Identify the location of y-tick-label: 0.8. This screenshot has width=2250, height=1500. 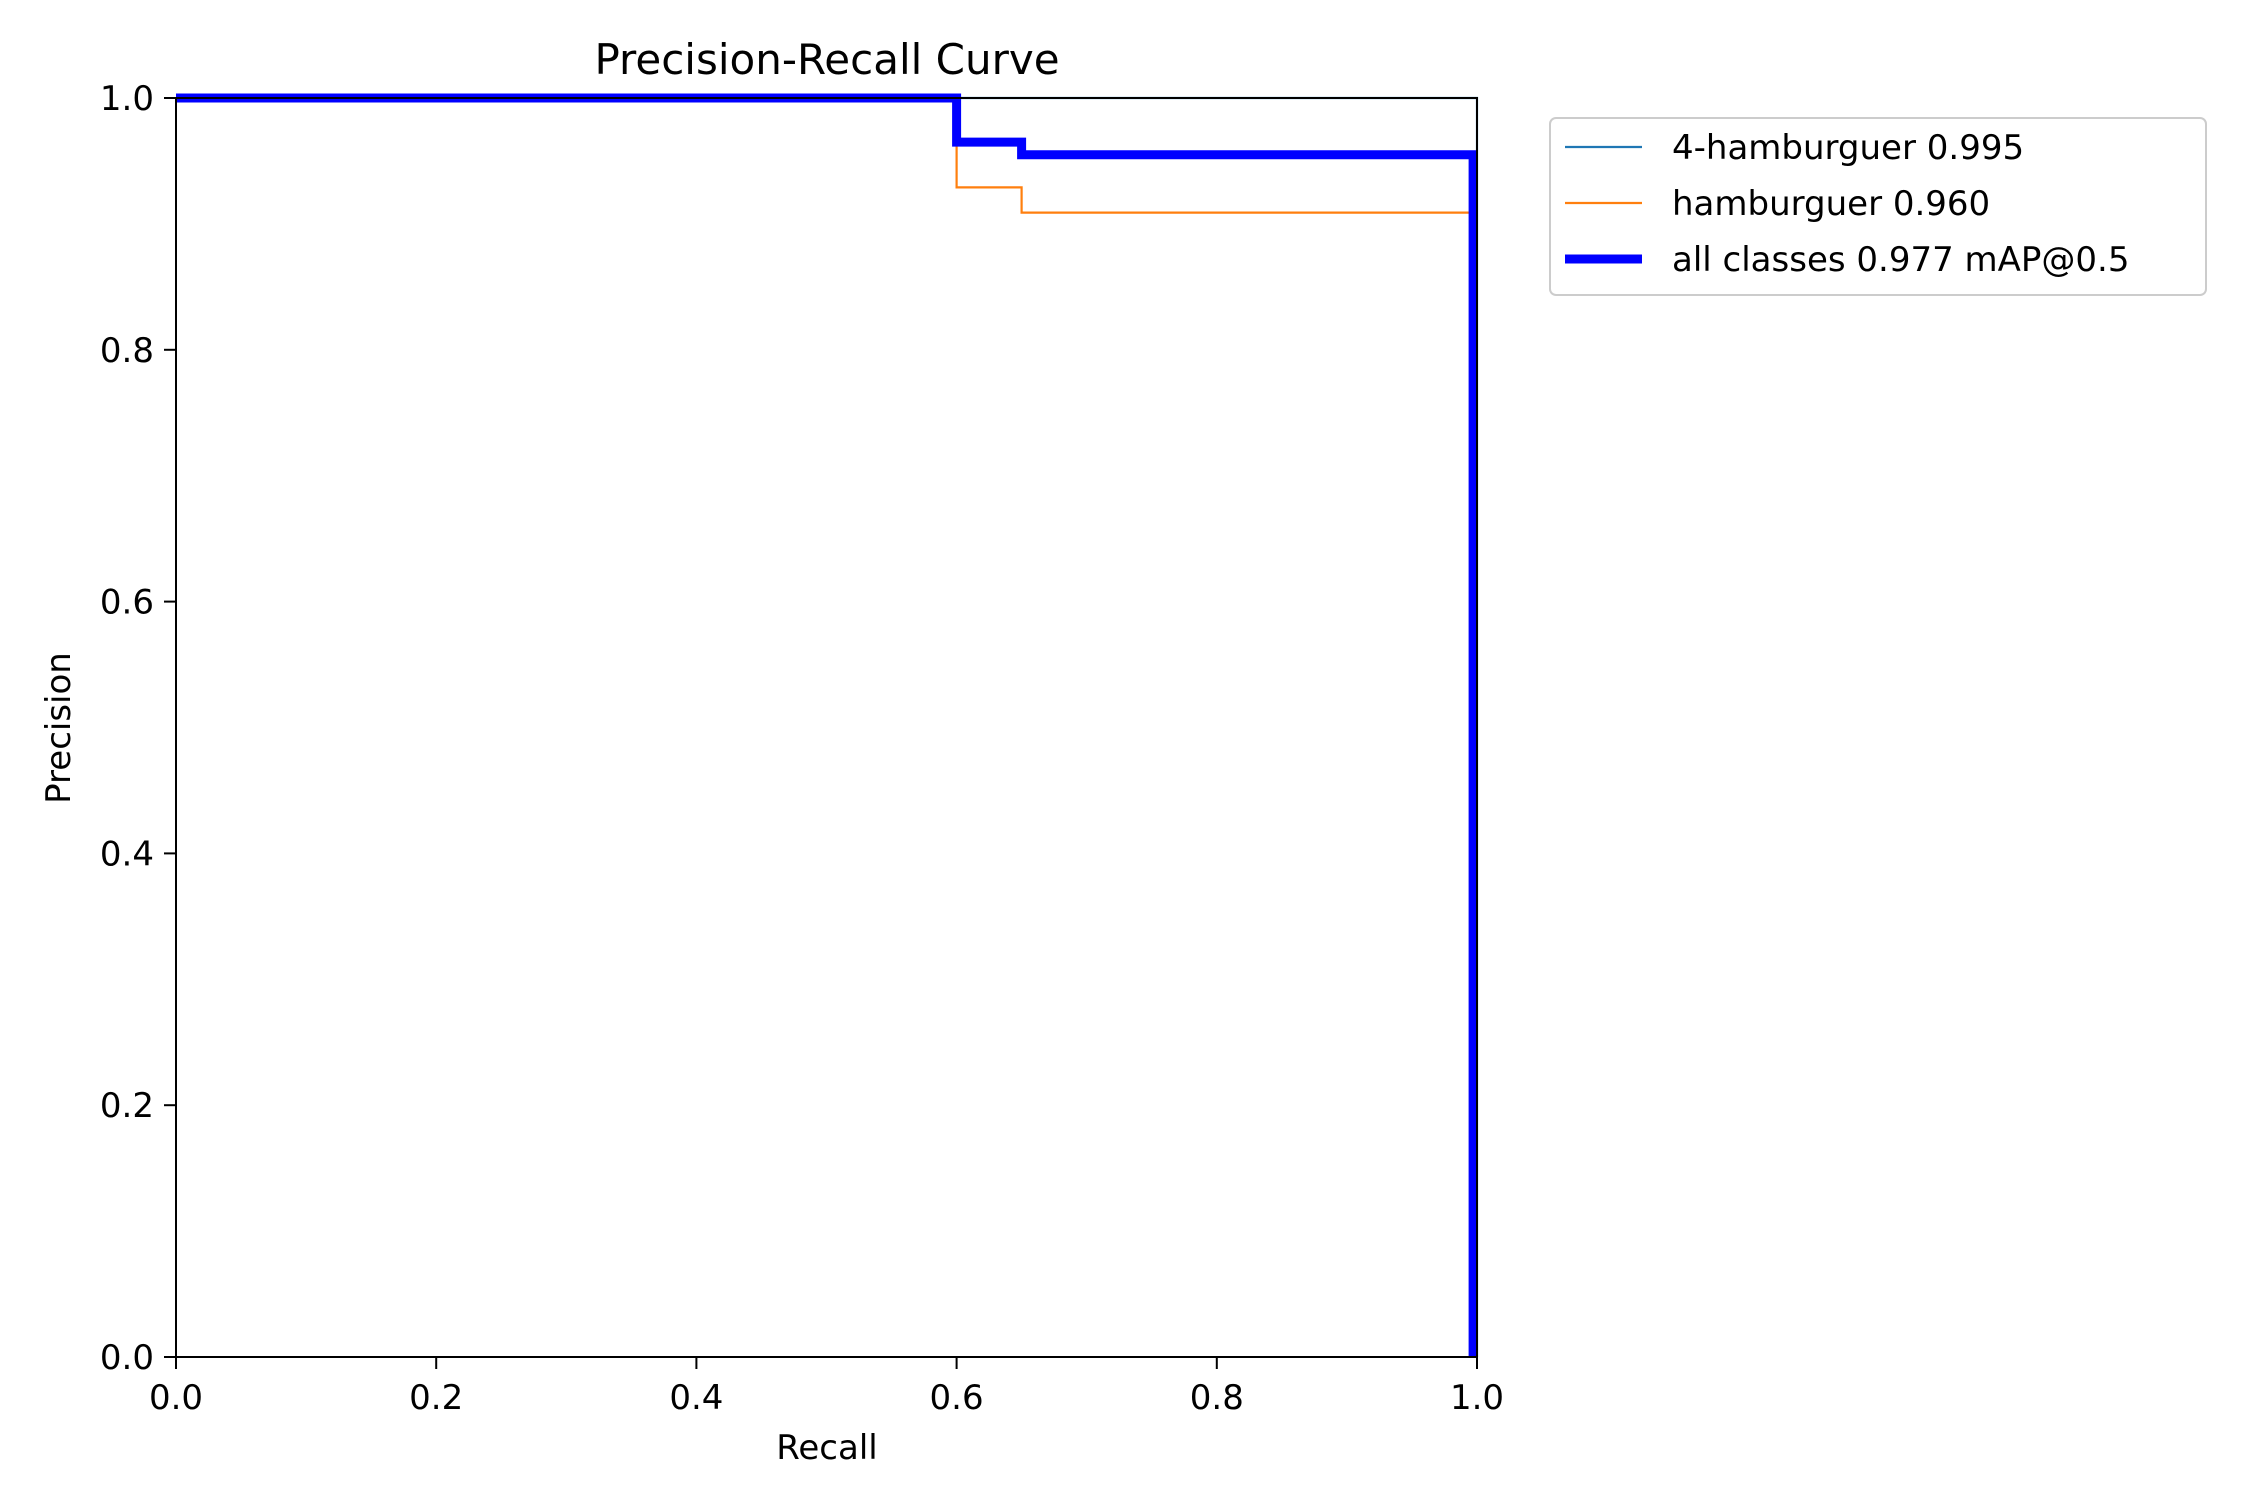
(127, 351).